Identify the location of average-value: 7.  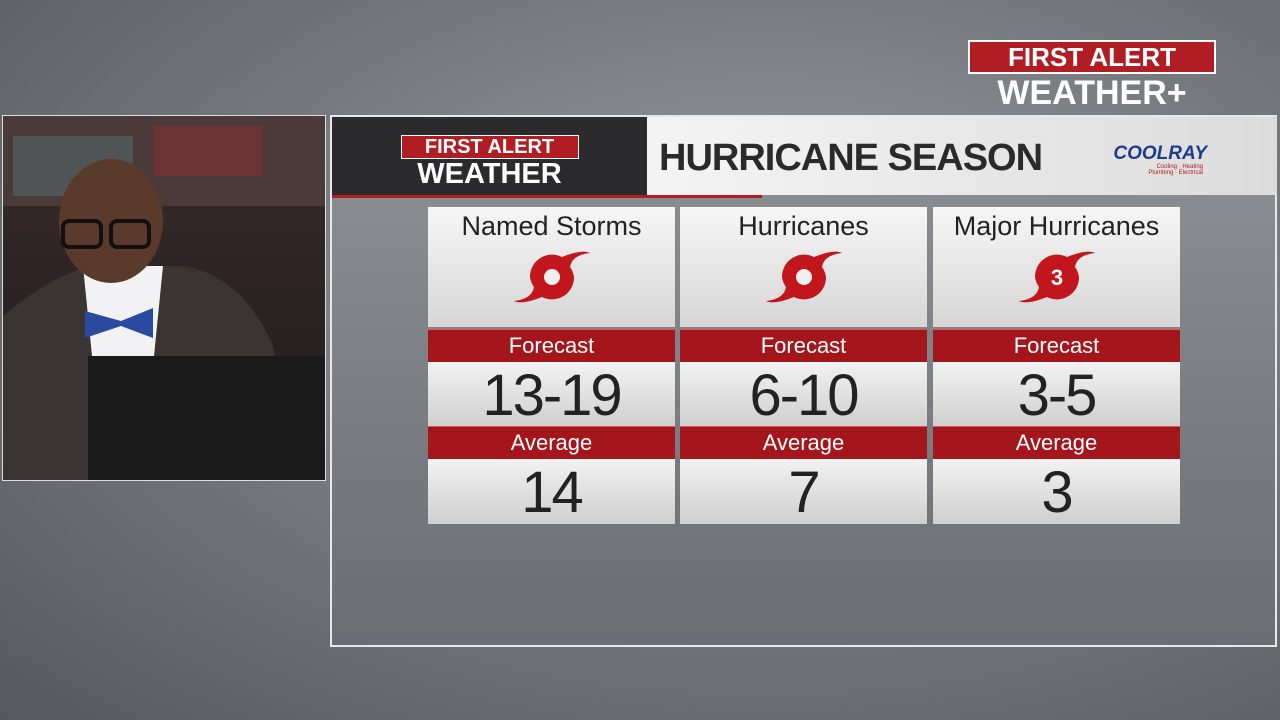
(803, 492).